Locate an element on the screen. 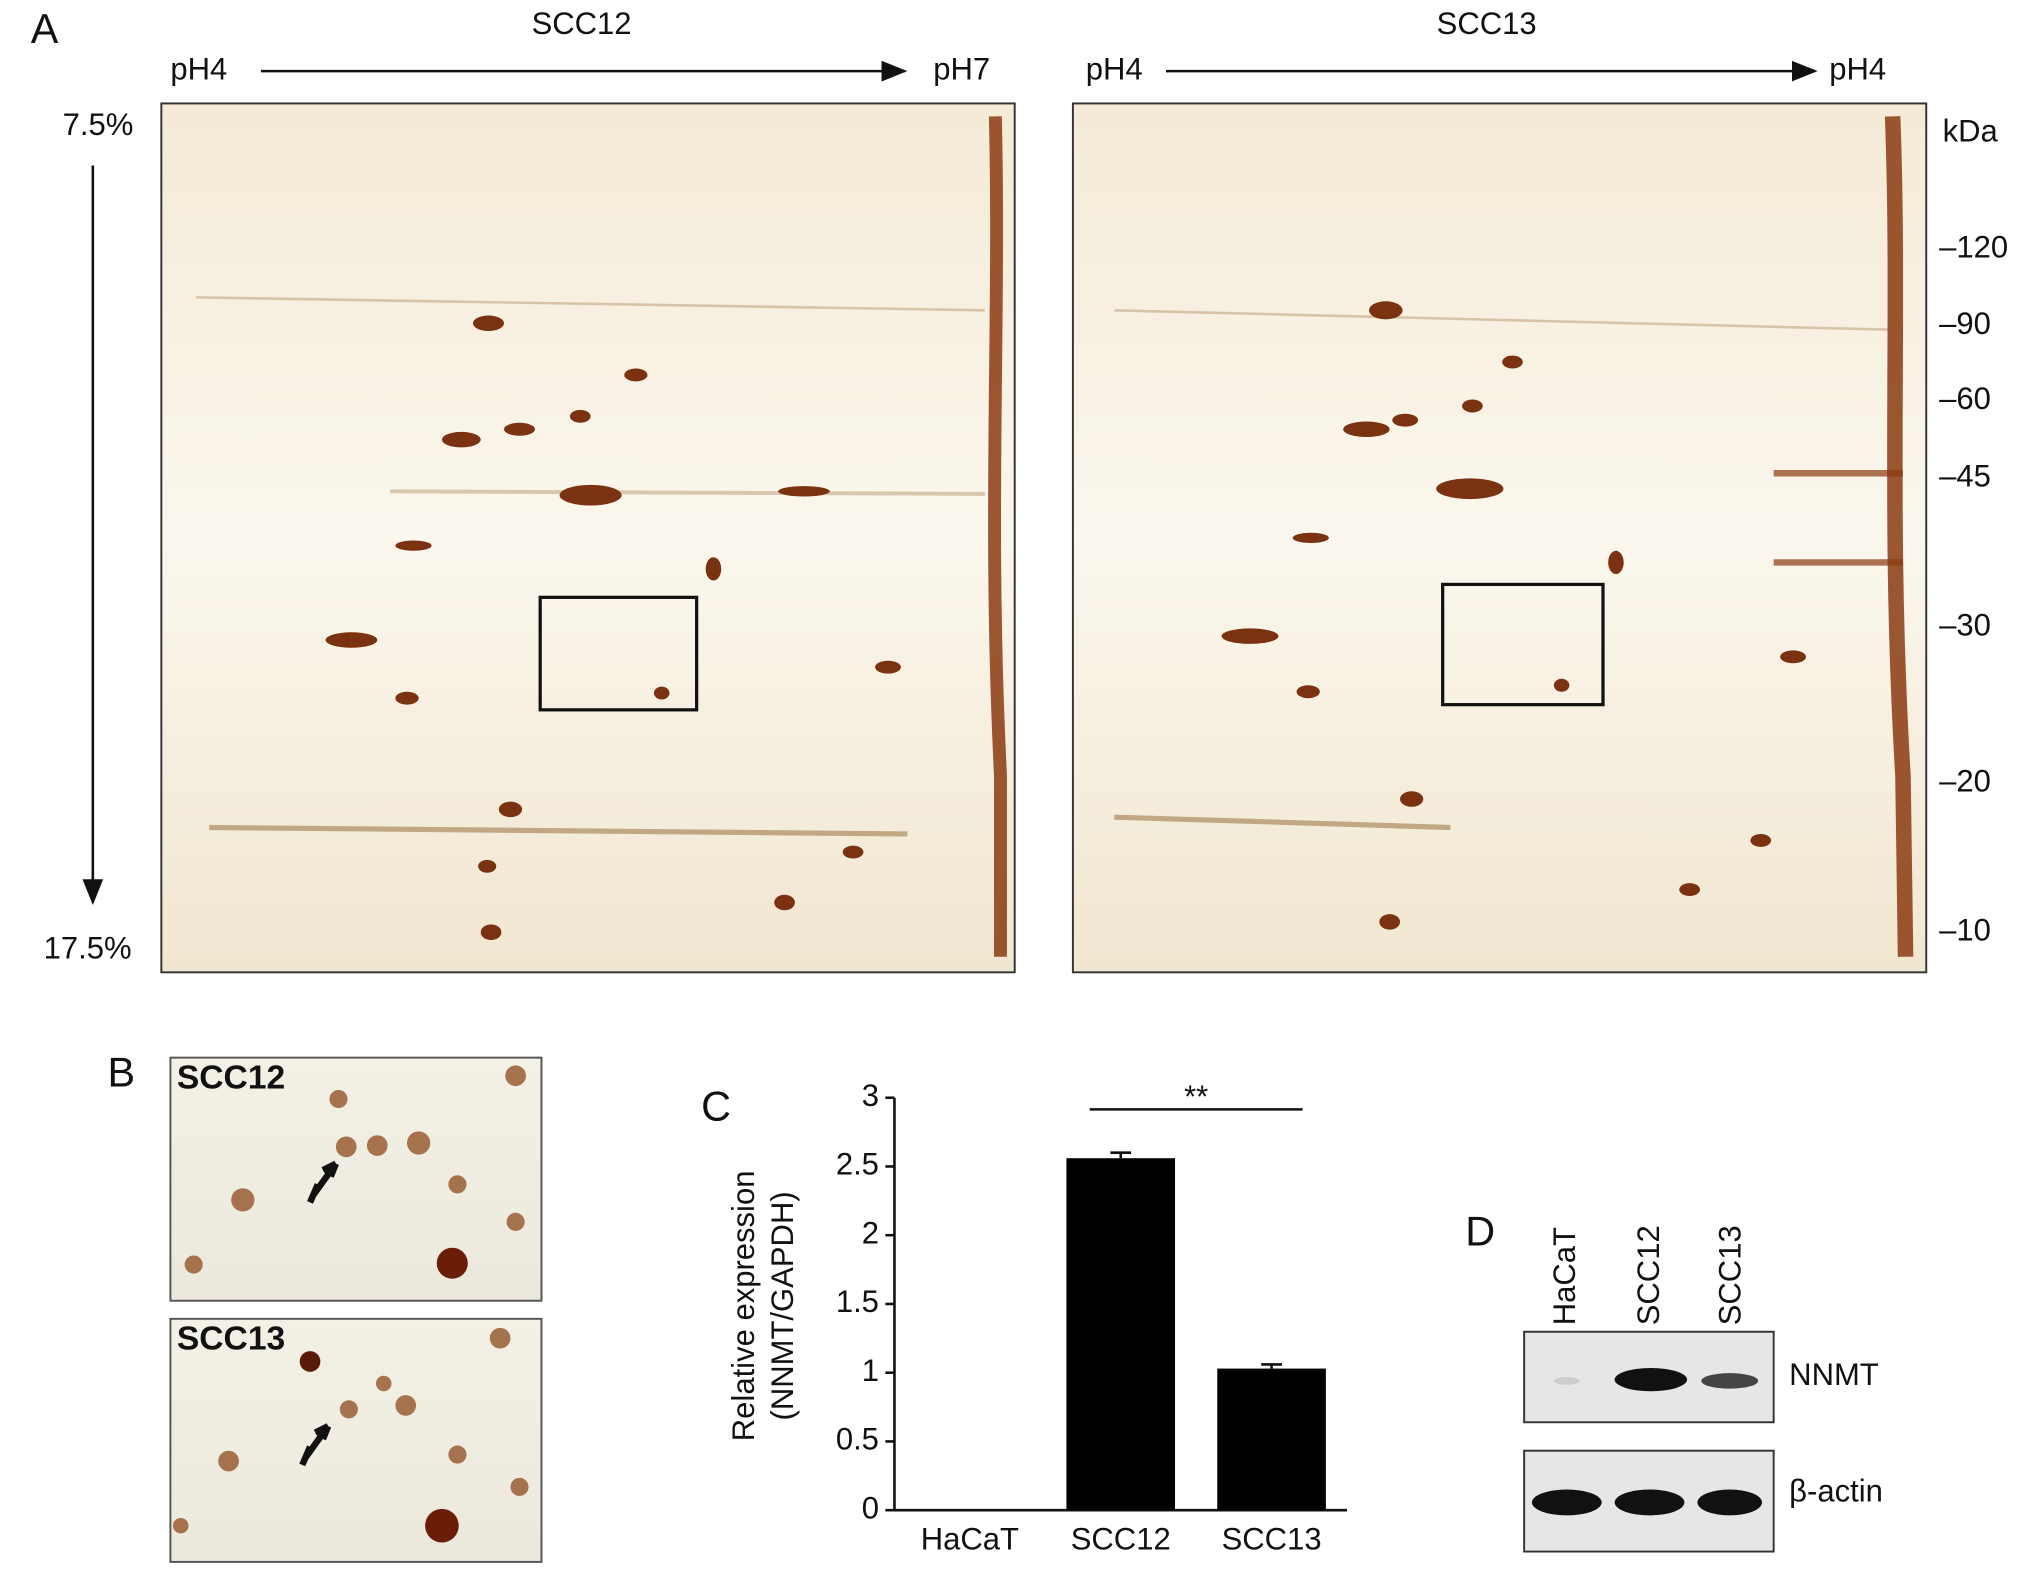 This screenshot has width=2032, height=1580. y-axis-title: Relative expression is located at coordinates (743, 1306).